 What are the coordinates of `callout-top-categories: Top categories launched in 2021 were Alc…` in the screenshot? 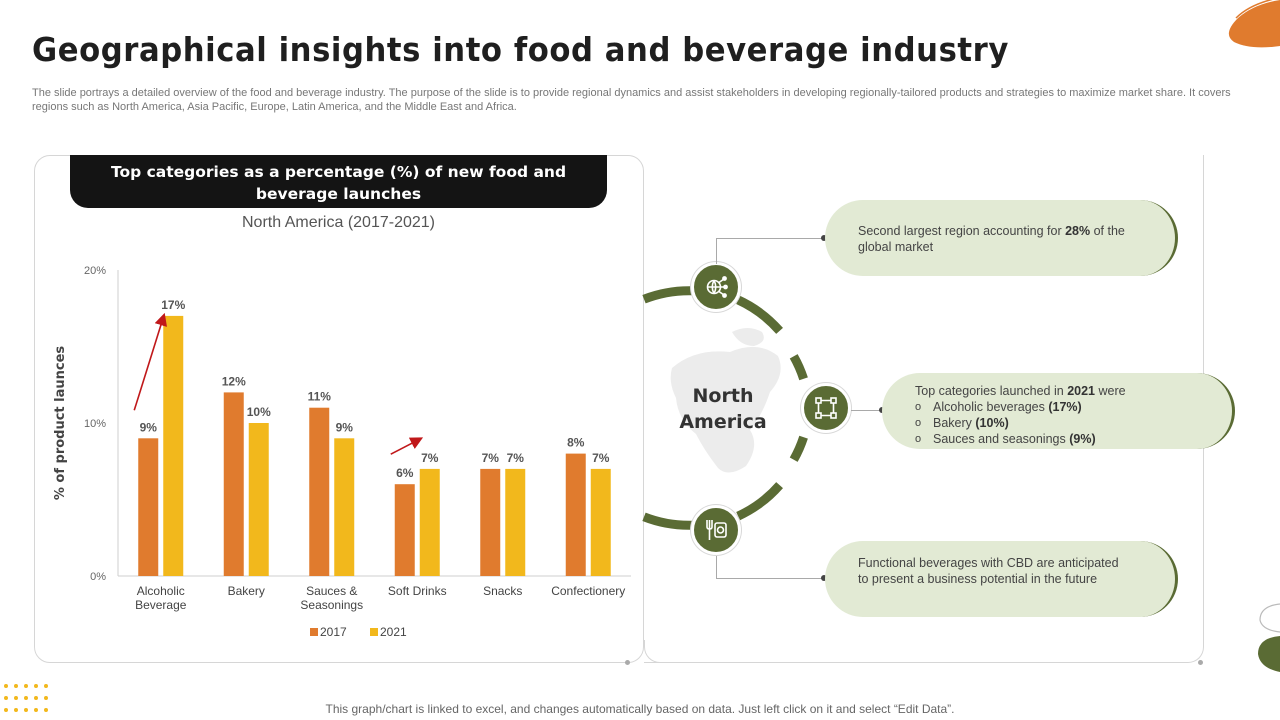 It's located at (1058, 411).